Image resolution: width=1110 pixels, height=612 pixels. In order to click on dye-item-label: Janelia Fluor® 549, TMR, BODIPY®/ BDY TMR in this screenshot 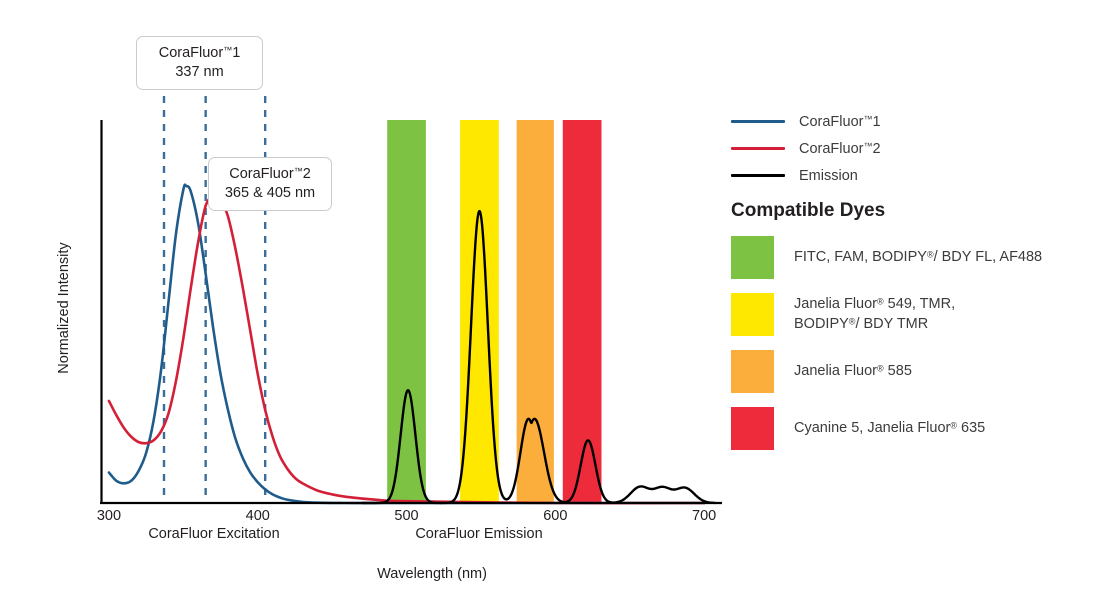, I will do `click(875, 314)`.